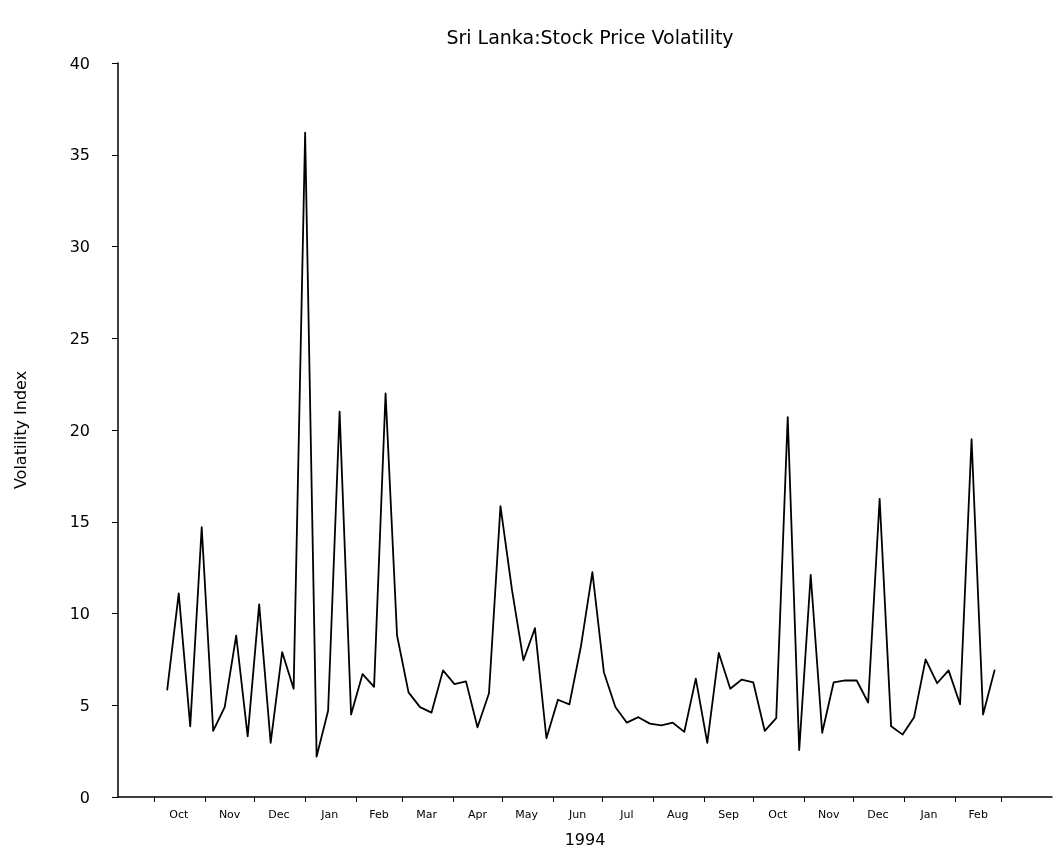 The width and height of the screenshot is (1054, 859). What do you see at coordinates (84, 797) in the screenshot?
I see `y-tick-label: 0` at bounding box center [84, 797].